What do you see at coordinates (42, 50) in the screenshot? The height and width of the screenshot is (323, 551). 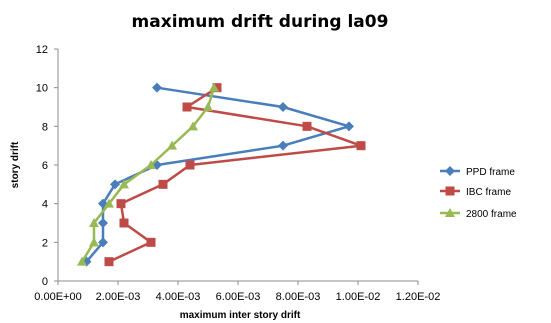 I see `y-tick-label: 12` at bounding box center [42, 50].